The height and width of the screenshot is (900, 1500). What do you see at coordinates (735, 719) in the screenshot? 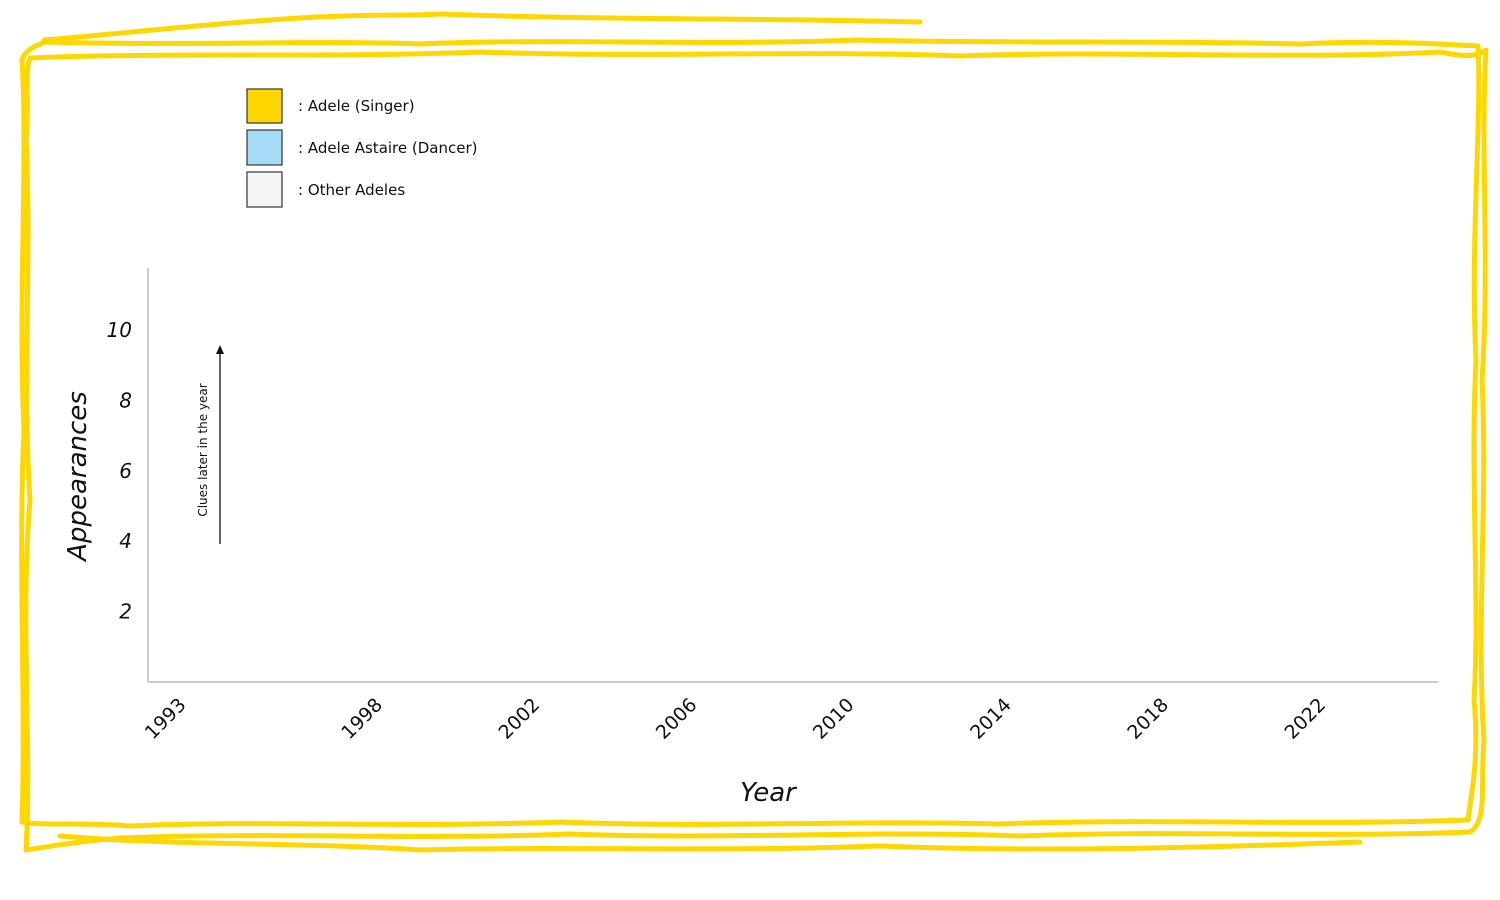
I see `x-tick-labels: 1993 1998 2002 2006 2010 2014 2018 2022` at bounding box center [735, 719].